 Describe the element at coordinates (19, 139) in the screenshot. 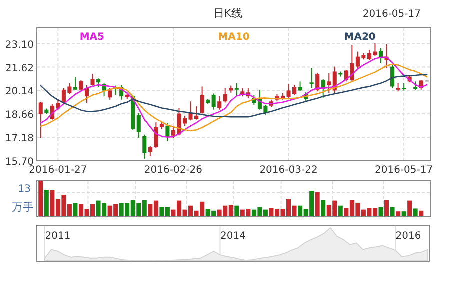

I see `y-tick-label: 17.18` at that location.